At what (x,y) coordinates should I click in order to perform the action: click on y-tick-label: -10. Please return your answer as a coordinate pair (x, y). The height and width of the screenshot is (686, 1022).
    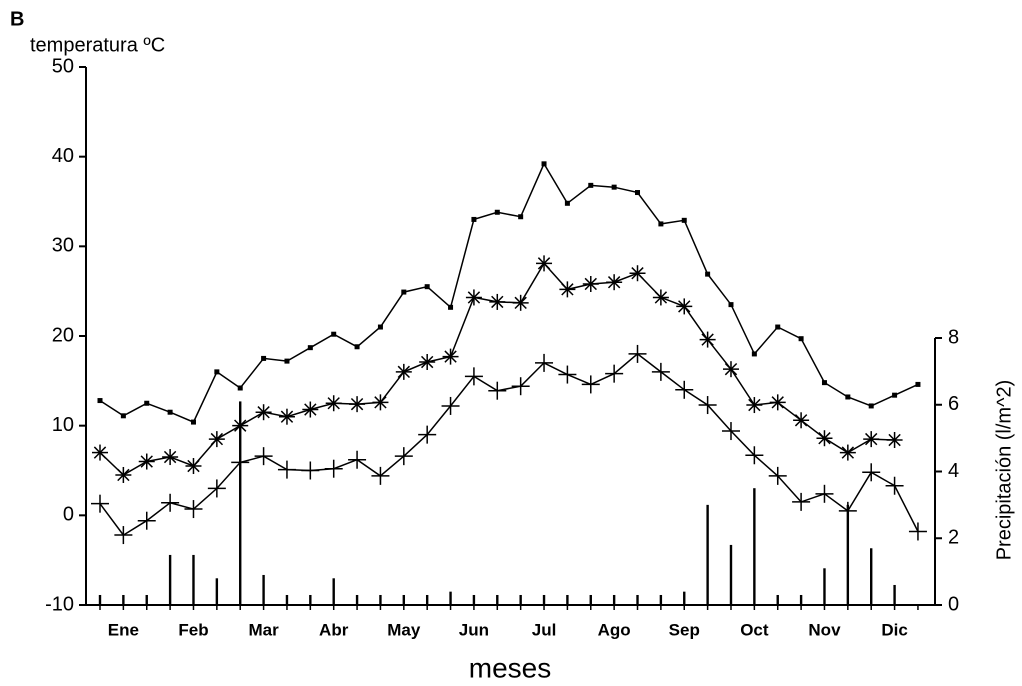
    Looking at the image, I should click on (59, 604).